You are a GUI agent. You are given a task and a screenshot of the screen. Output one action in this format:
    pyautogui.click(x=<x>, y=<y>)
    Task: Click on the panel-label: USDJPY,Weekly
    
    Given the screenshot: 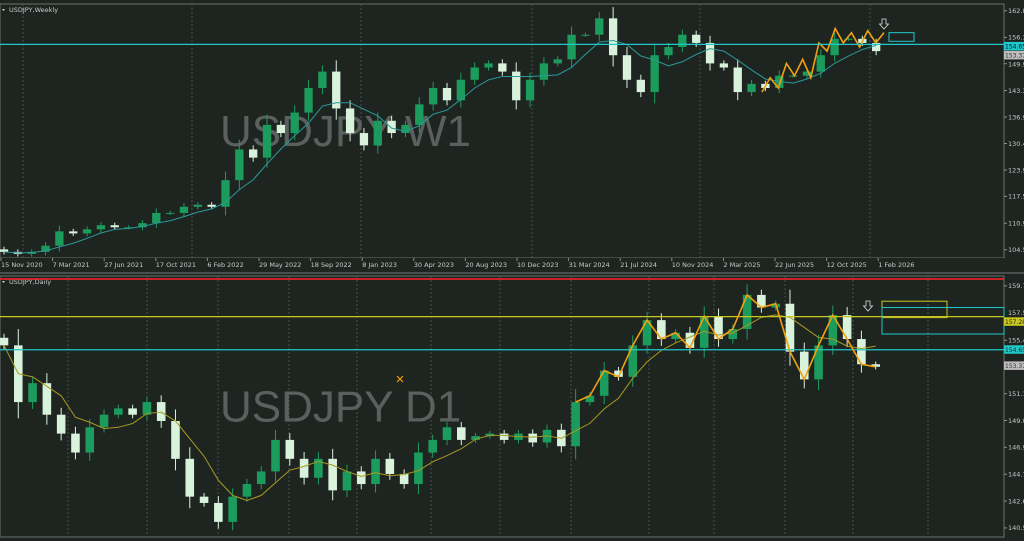 What is the action you would take?
    pyautogui.click(x=33, y=10)
    